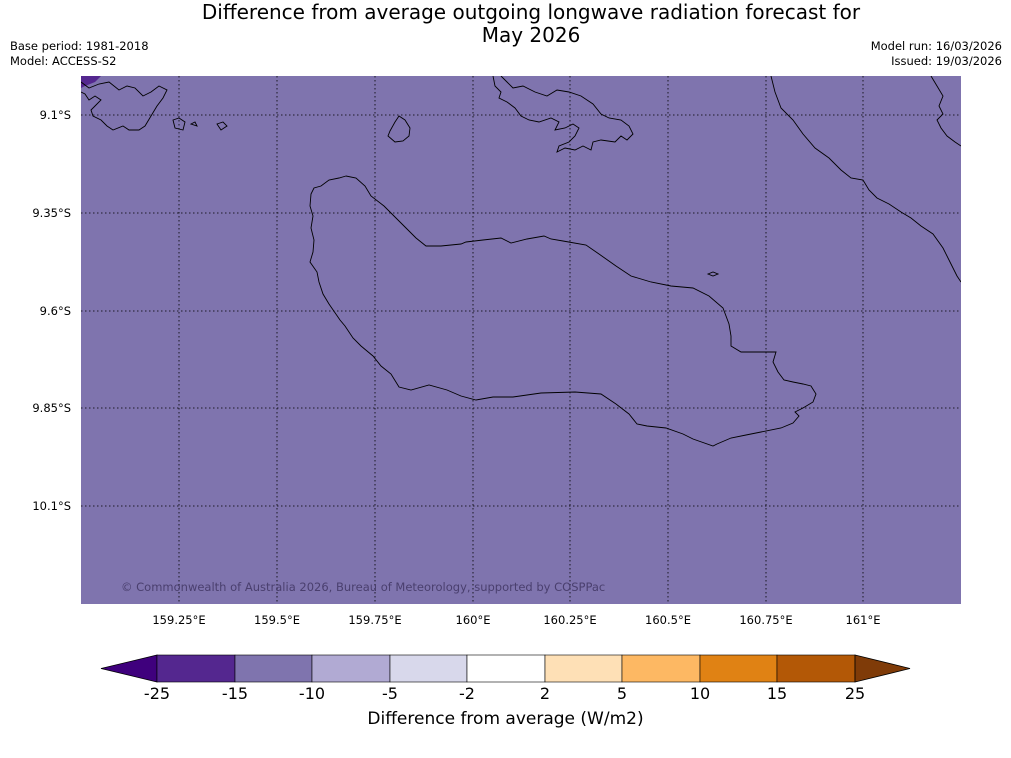  What do you see at coordinates (700, 693) in the screenshot?
I see `colorbar-tick: 10` at bounding box center [700, 693].